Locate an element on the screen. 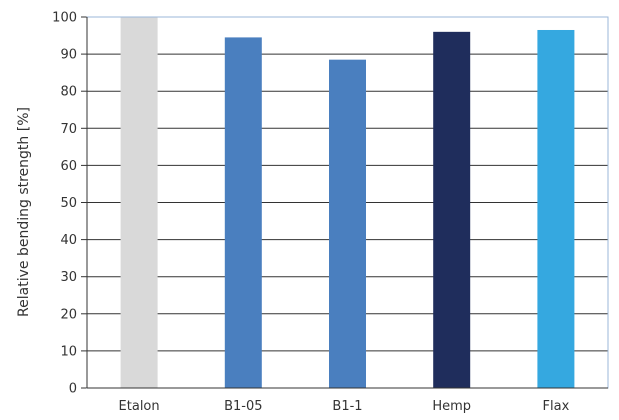  y-tick-label: 50 is located at coordinates (68, 203).